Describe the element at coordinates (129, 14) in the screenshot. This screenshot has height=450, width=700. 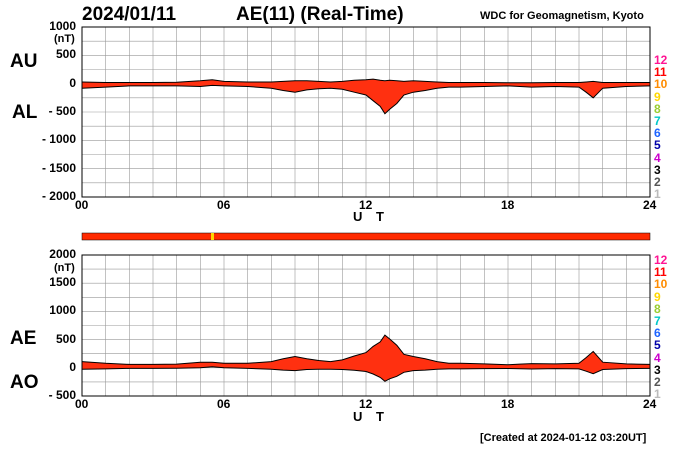
I see `chart-date: 2024/01/11` at that location.